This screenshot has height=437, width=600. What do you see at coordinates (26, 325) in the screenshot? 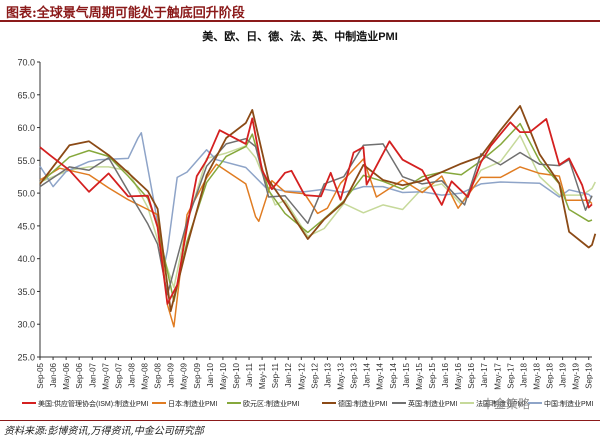
I see `y-tick-label: 30.0` at bounding box center [26, 325].